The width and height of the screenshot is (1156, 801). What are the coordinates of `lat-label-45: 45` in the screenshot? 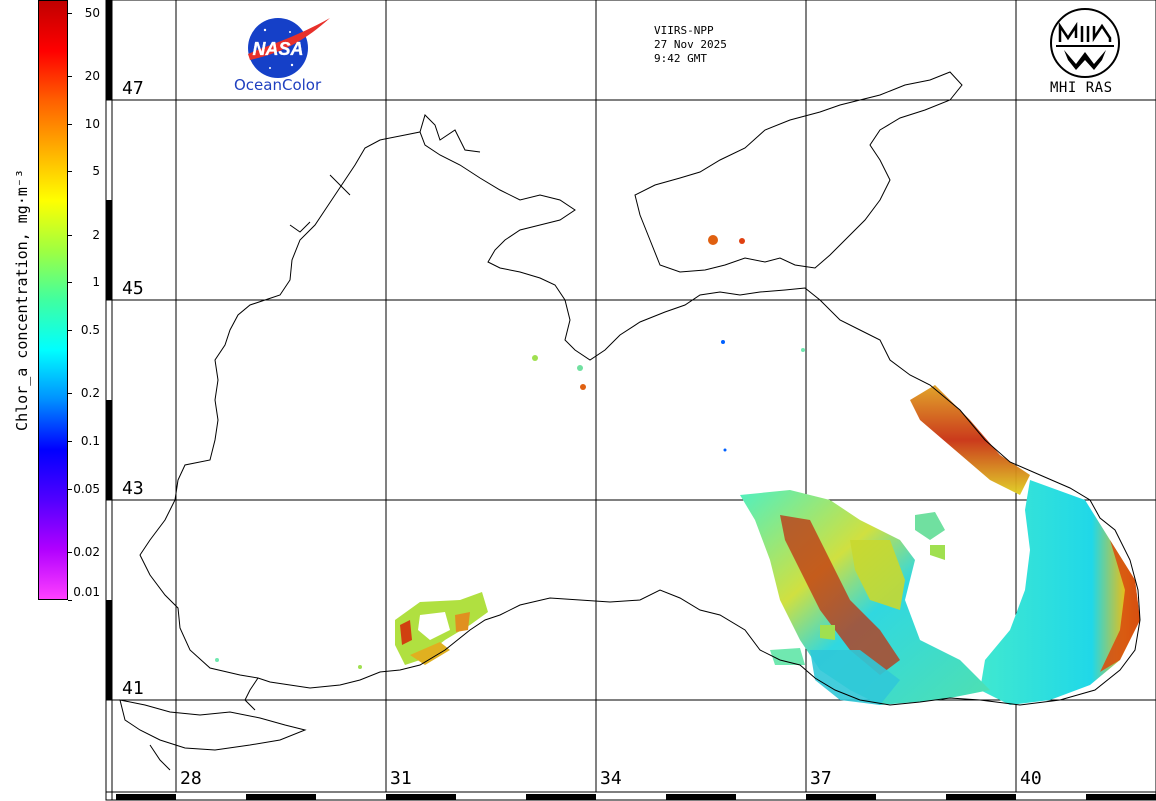 It's located at (133, 288).